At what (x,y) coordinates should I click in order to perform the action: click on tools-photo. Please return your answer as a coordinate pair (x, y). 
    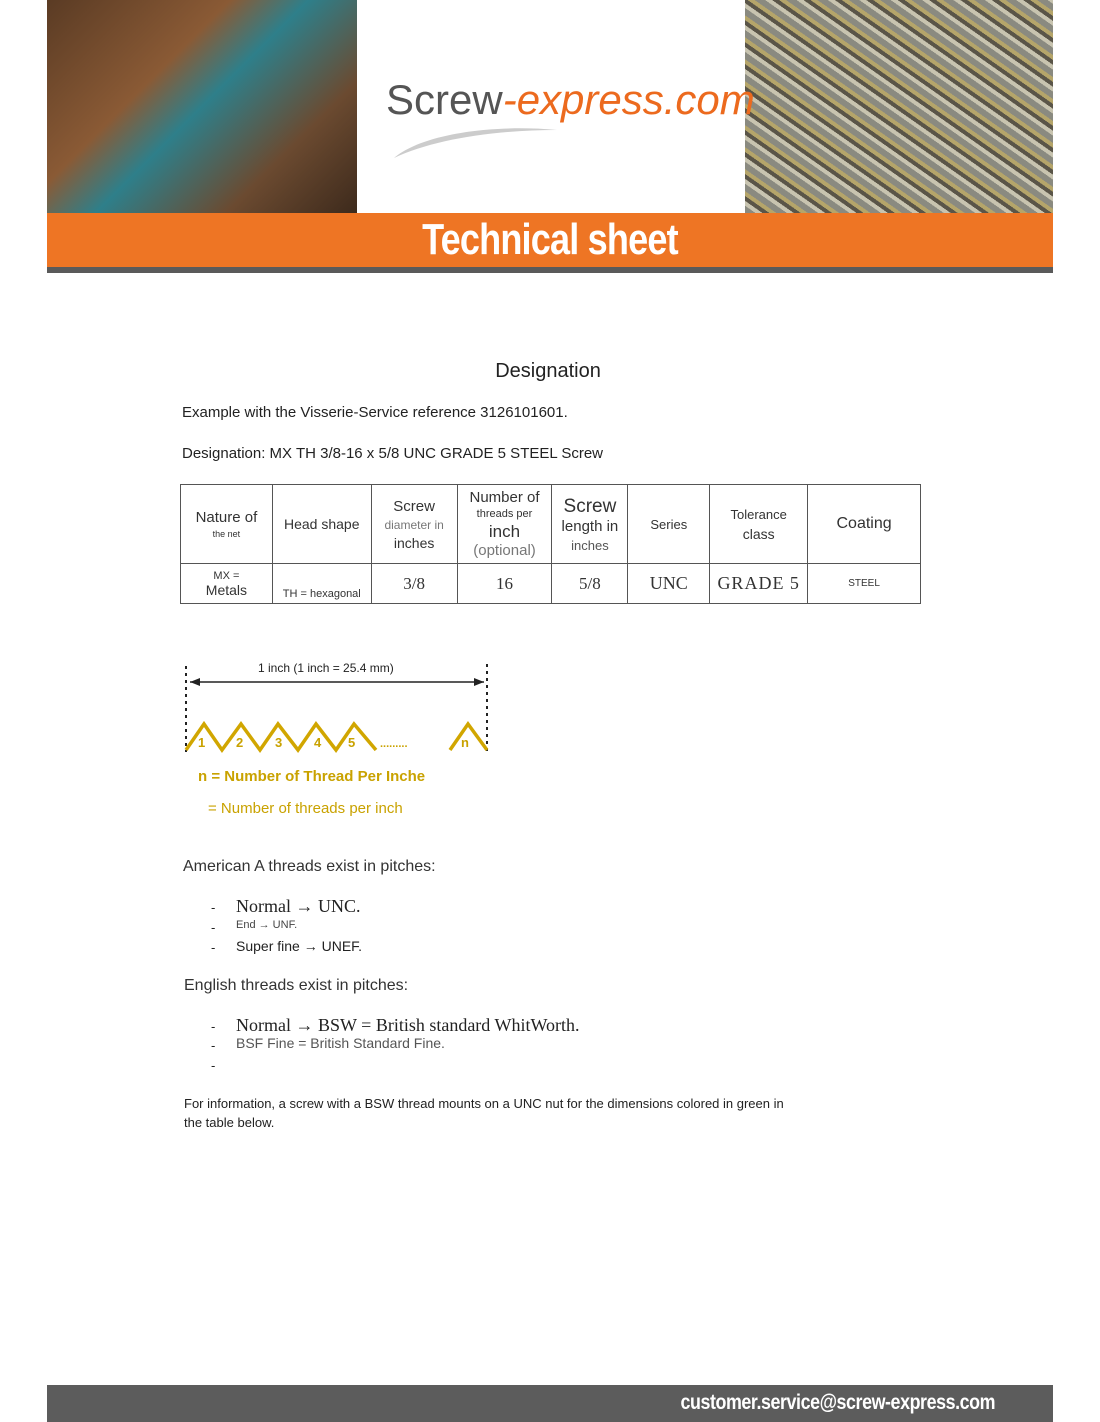
    Looking at the image, I should click on (202, 106).